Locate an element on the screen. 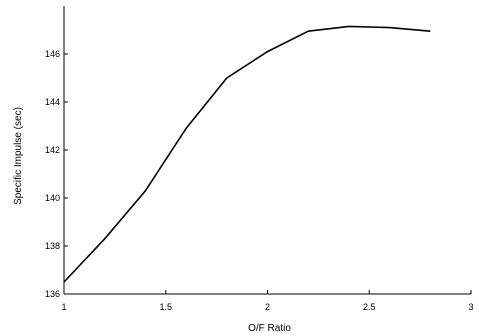  y-tick-label: 140 is located at coordinates (52, 198).